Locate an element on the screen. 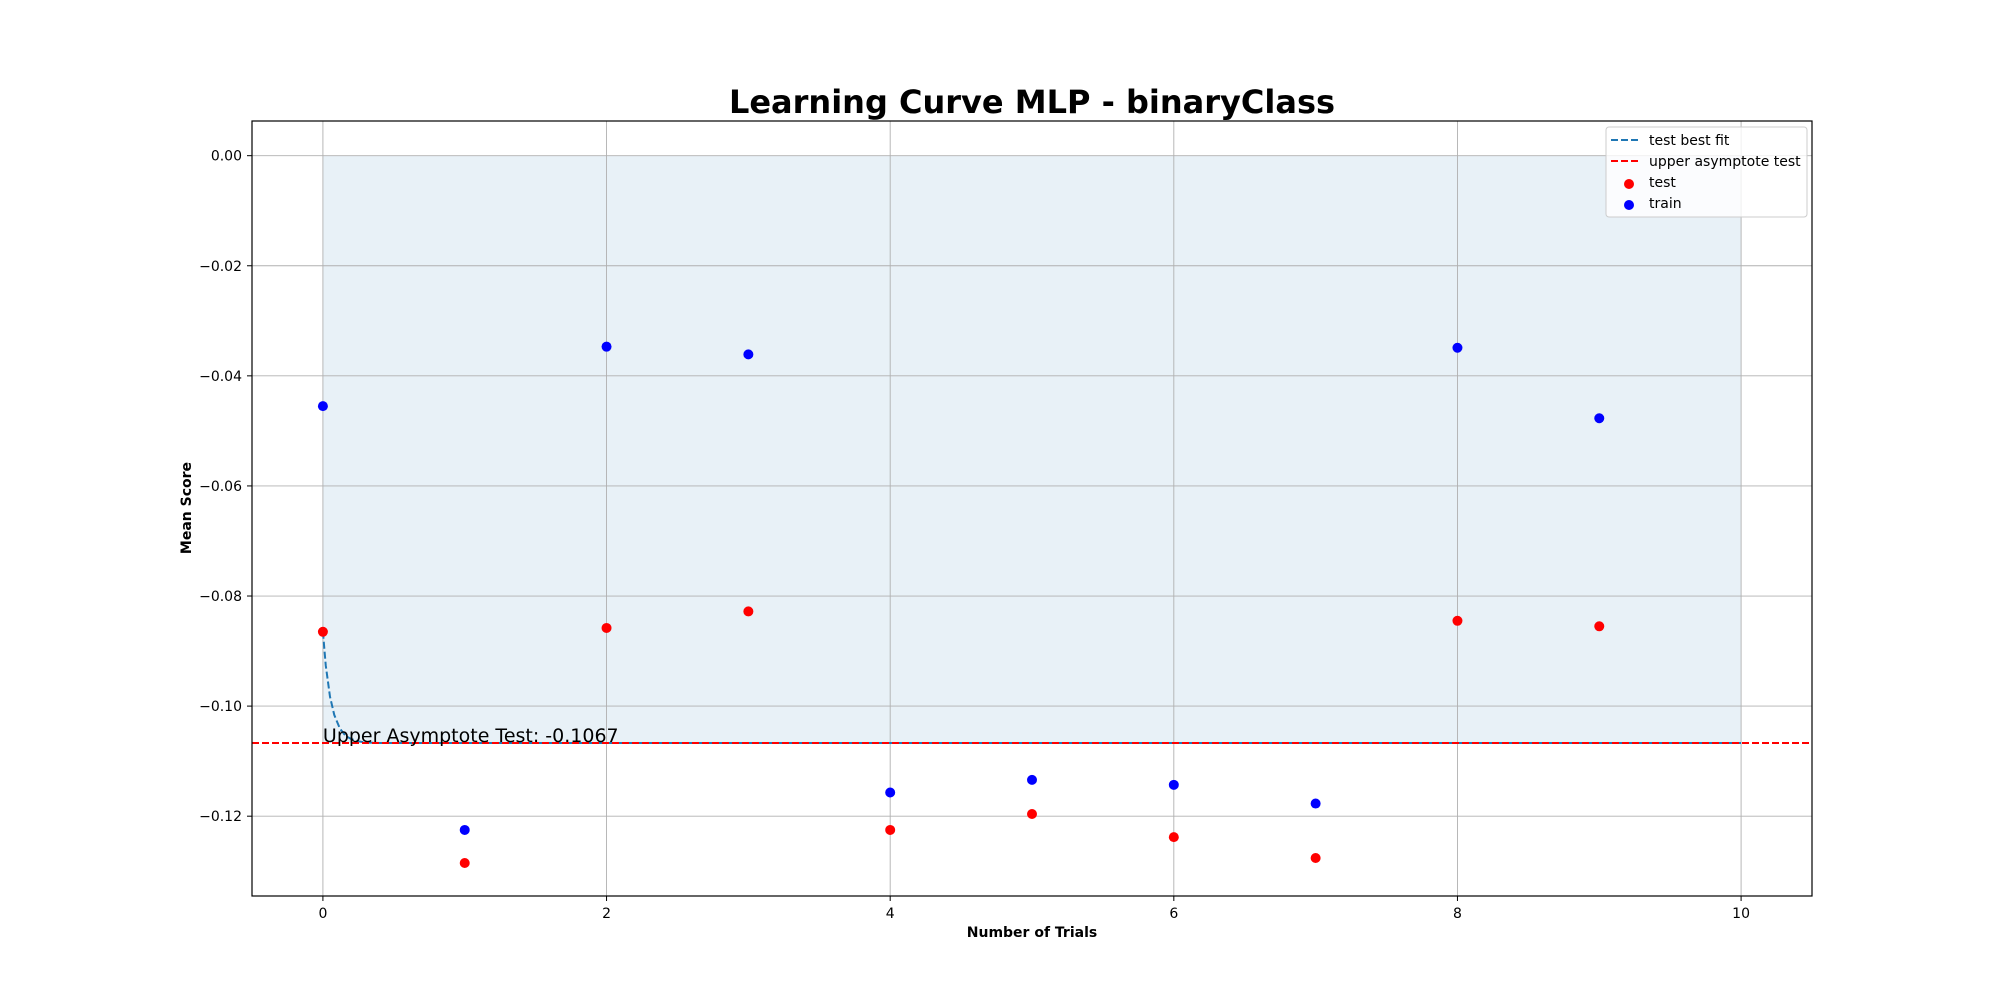  legend-box is located at coordinates (1706, 172).